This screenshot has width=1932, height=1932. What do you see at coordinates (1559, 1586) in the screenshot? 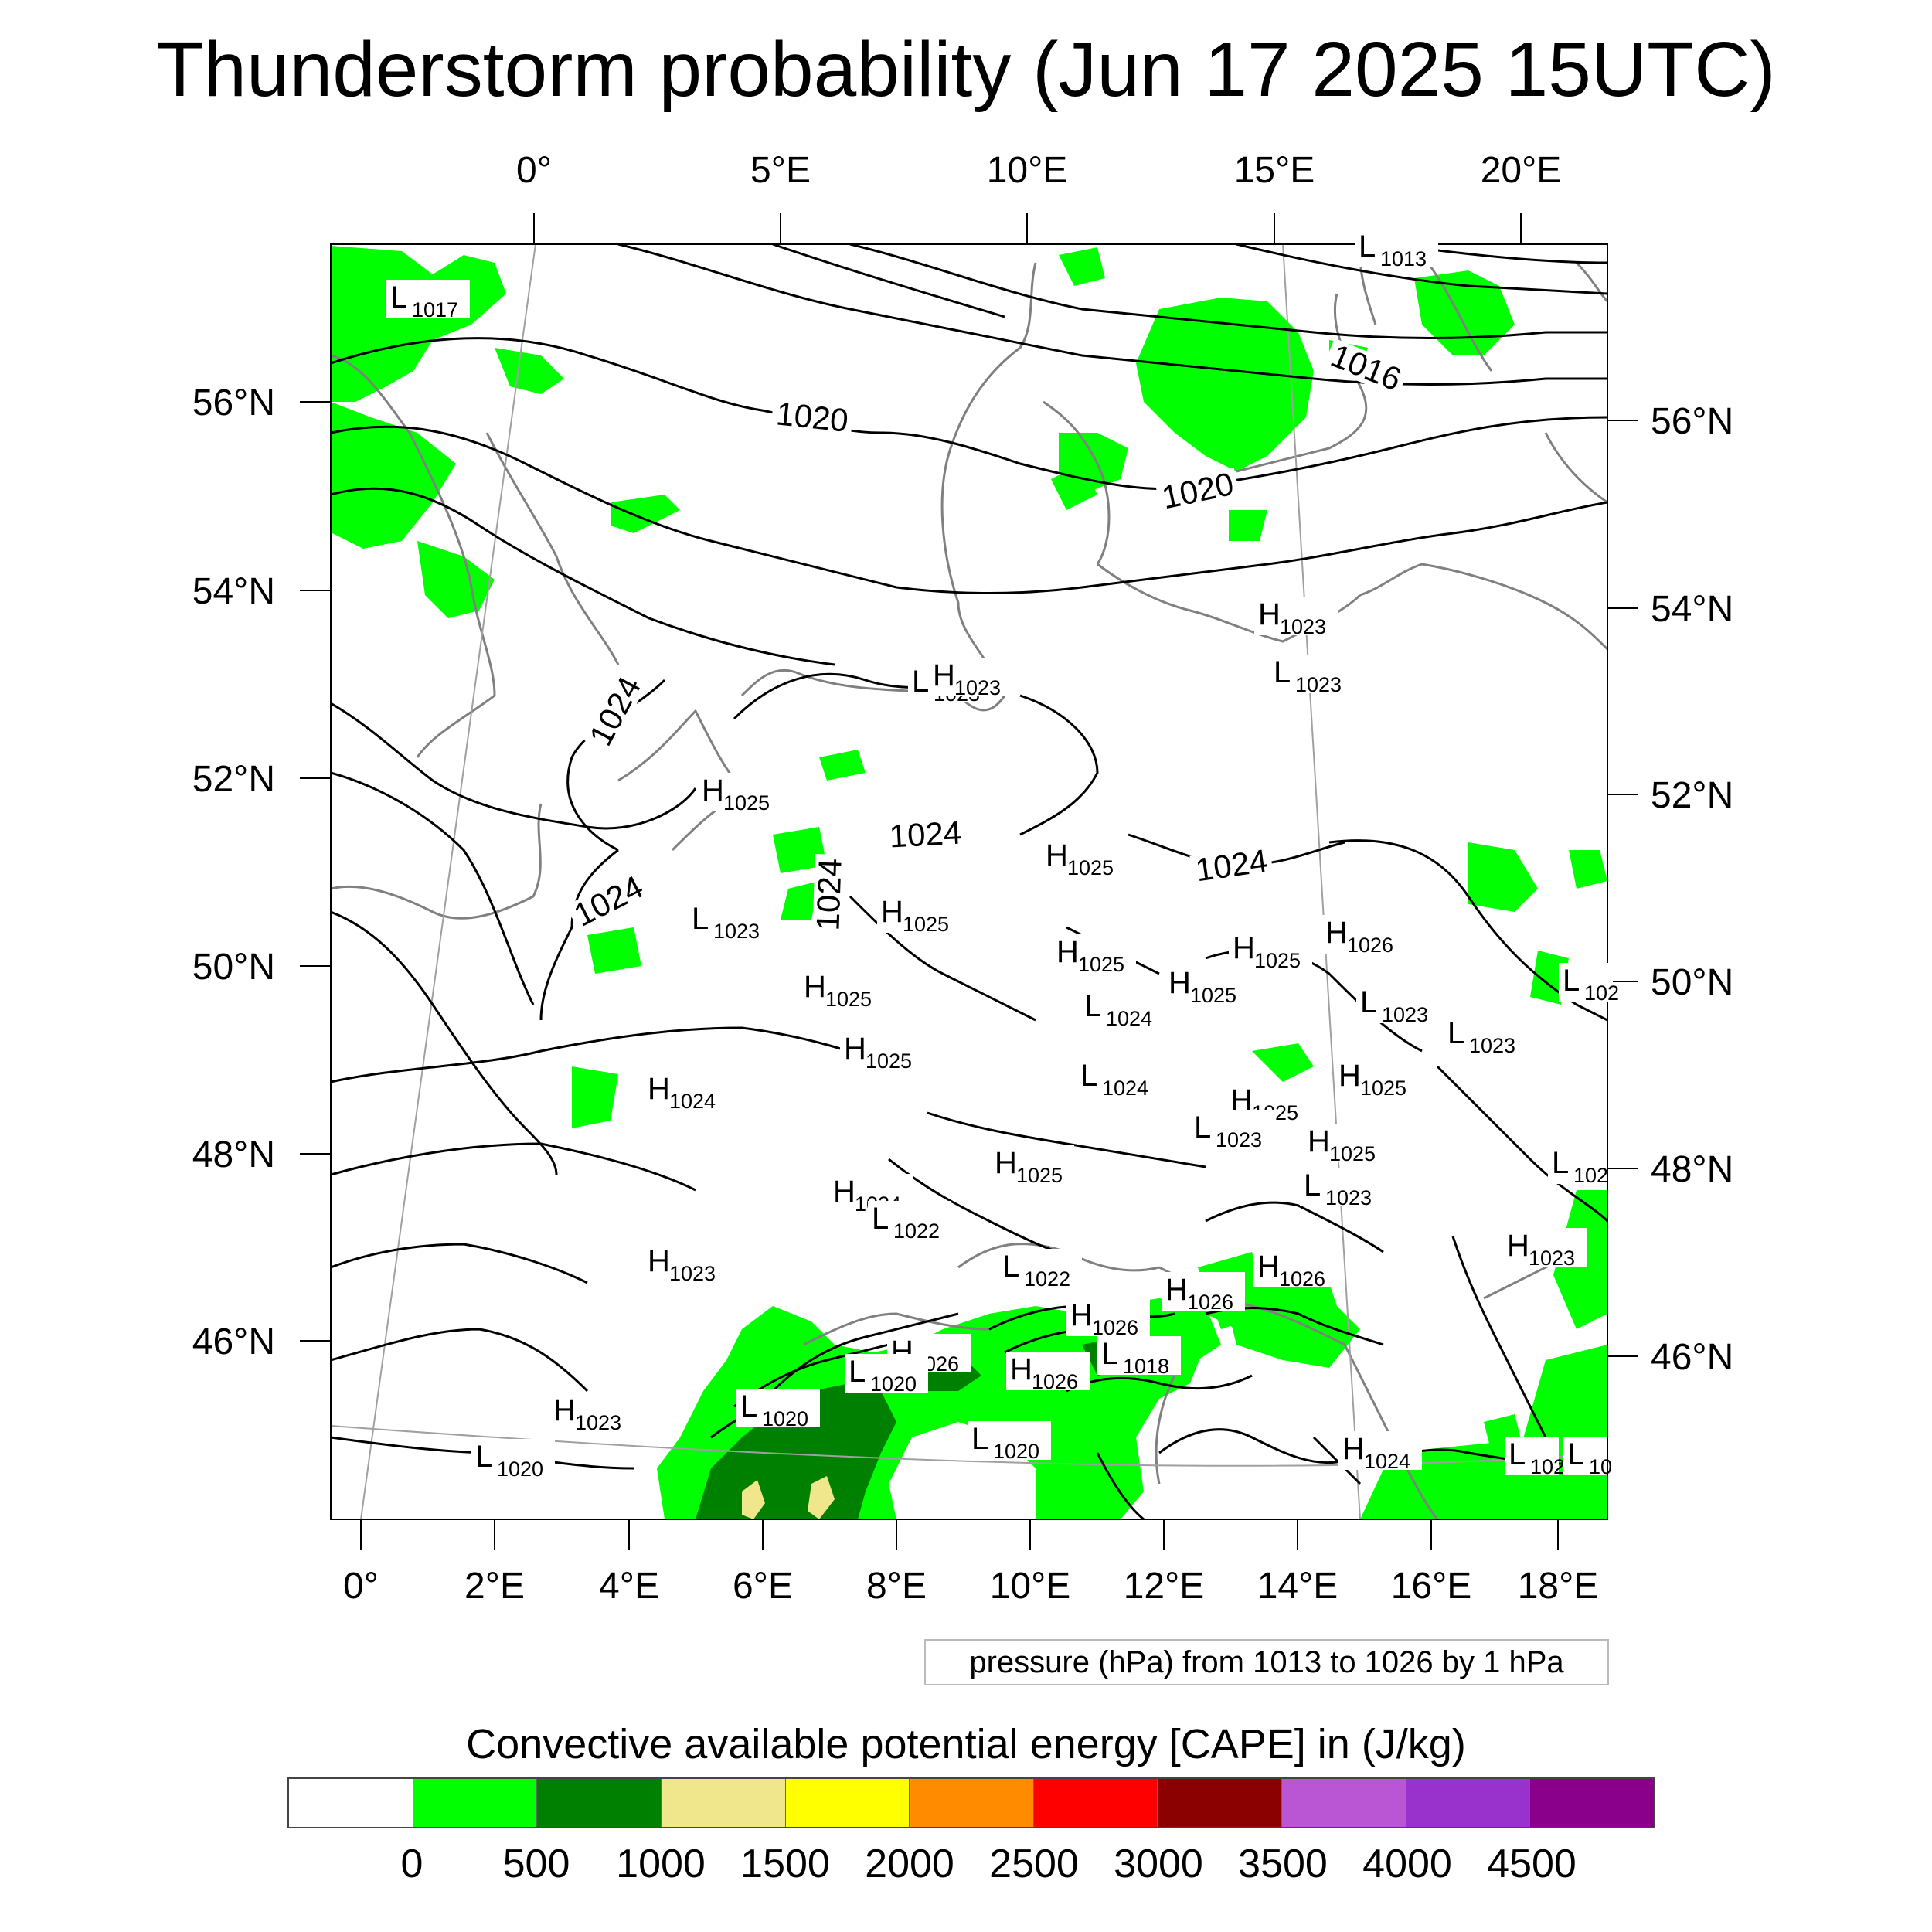
I see `bottom-lon-label: 18°E` at bounding box center [1559, 1586].